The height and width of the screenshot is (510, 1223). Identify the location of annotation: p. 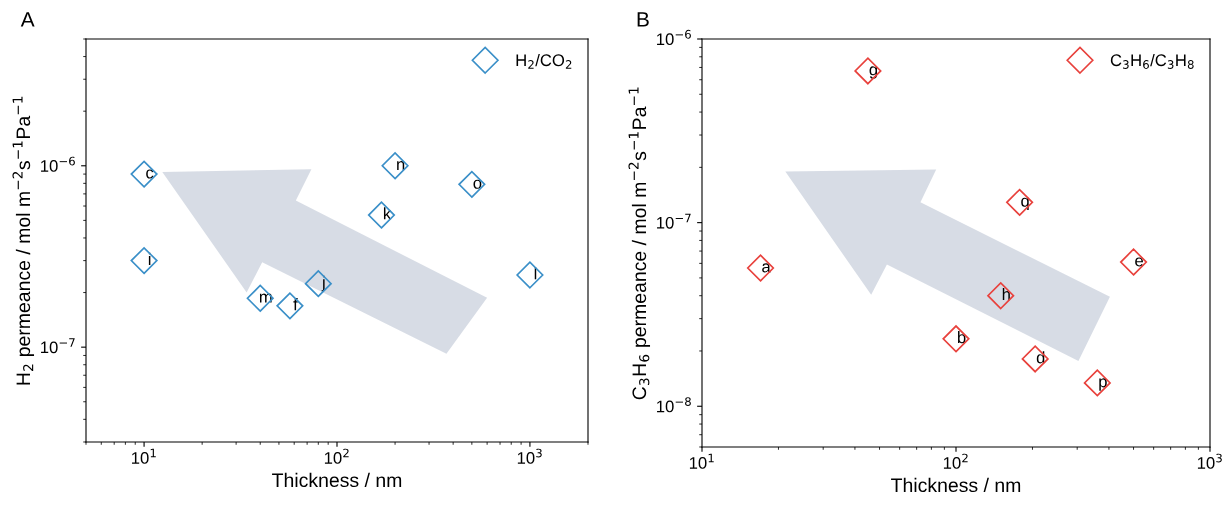
(1103, 384).